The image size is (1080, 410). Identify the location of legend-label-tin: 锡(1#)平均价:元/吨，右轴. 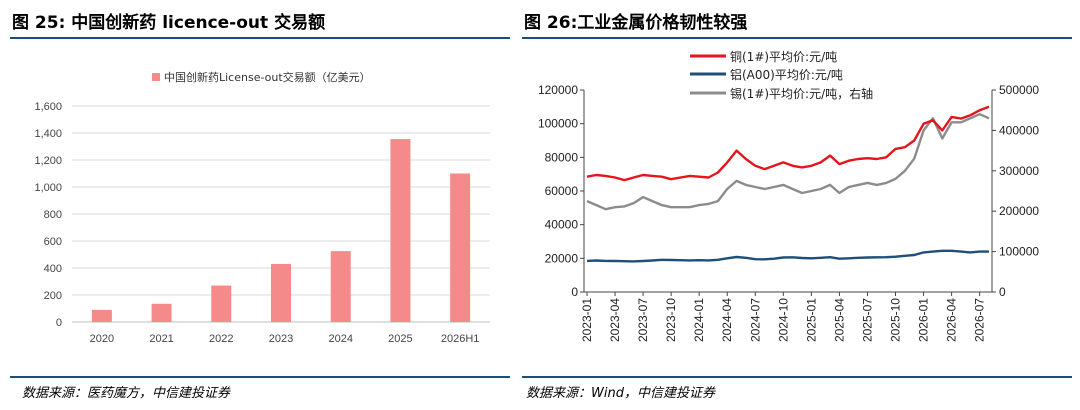
(801, 93).